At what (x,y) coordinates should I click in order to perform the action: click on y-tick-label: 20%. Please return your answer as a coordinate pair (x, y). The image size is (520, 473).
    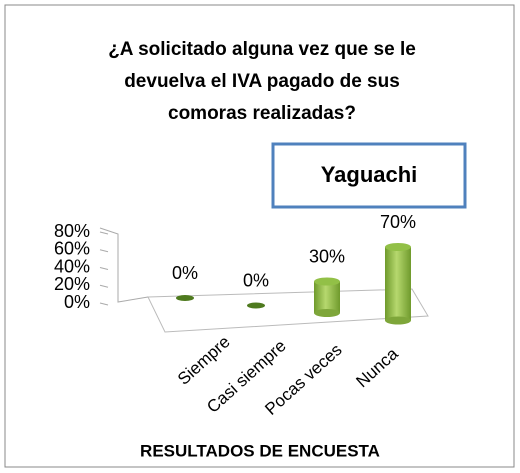
    Looking at the image, I should click on (72, 284).